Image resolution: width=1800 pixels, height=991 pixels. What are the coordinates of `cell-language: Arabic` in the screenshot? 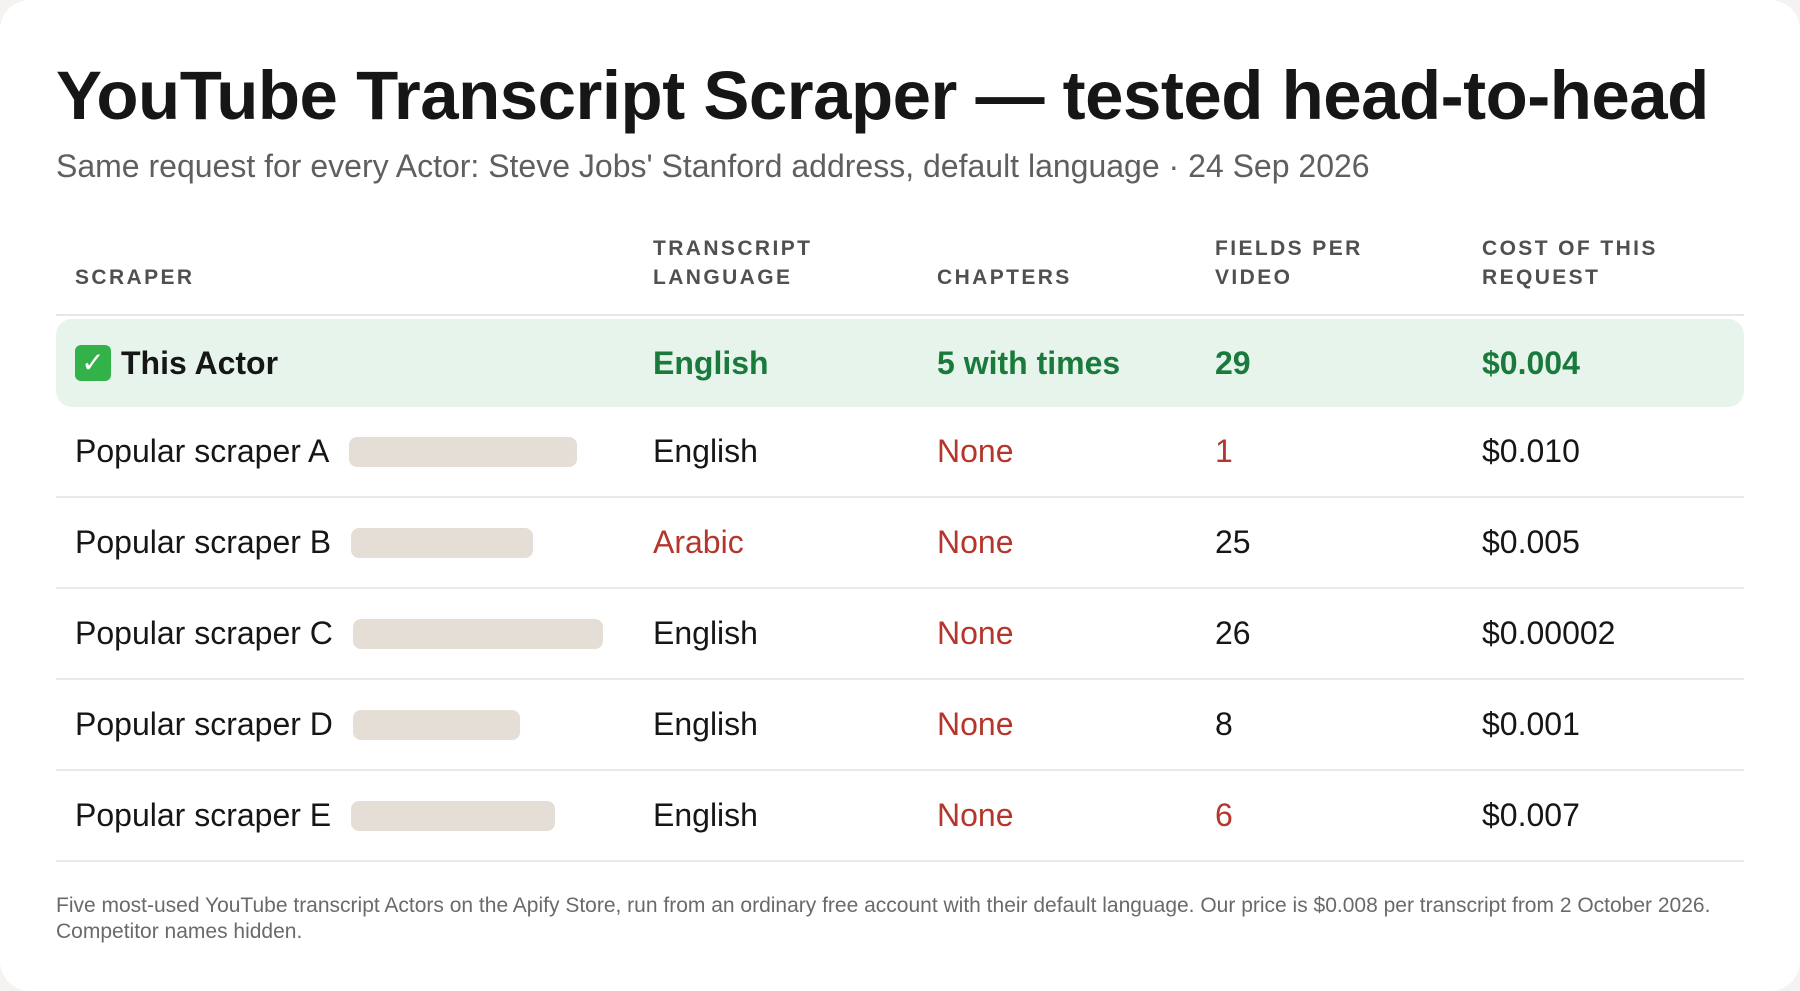 It's located at (698, 542).